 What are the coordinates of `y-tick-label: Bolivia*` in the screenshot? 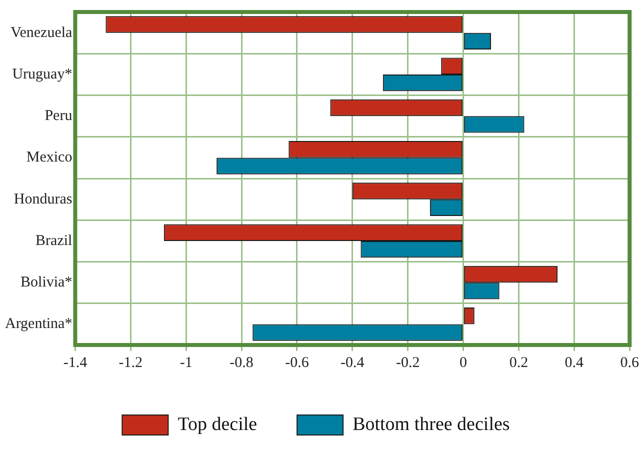 It's located at (46, 282).